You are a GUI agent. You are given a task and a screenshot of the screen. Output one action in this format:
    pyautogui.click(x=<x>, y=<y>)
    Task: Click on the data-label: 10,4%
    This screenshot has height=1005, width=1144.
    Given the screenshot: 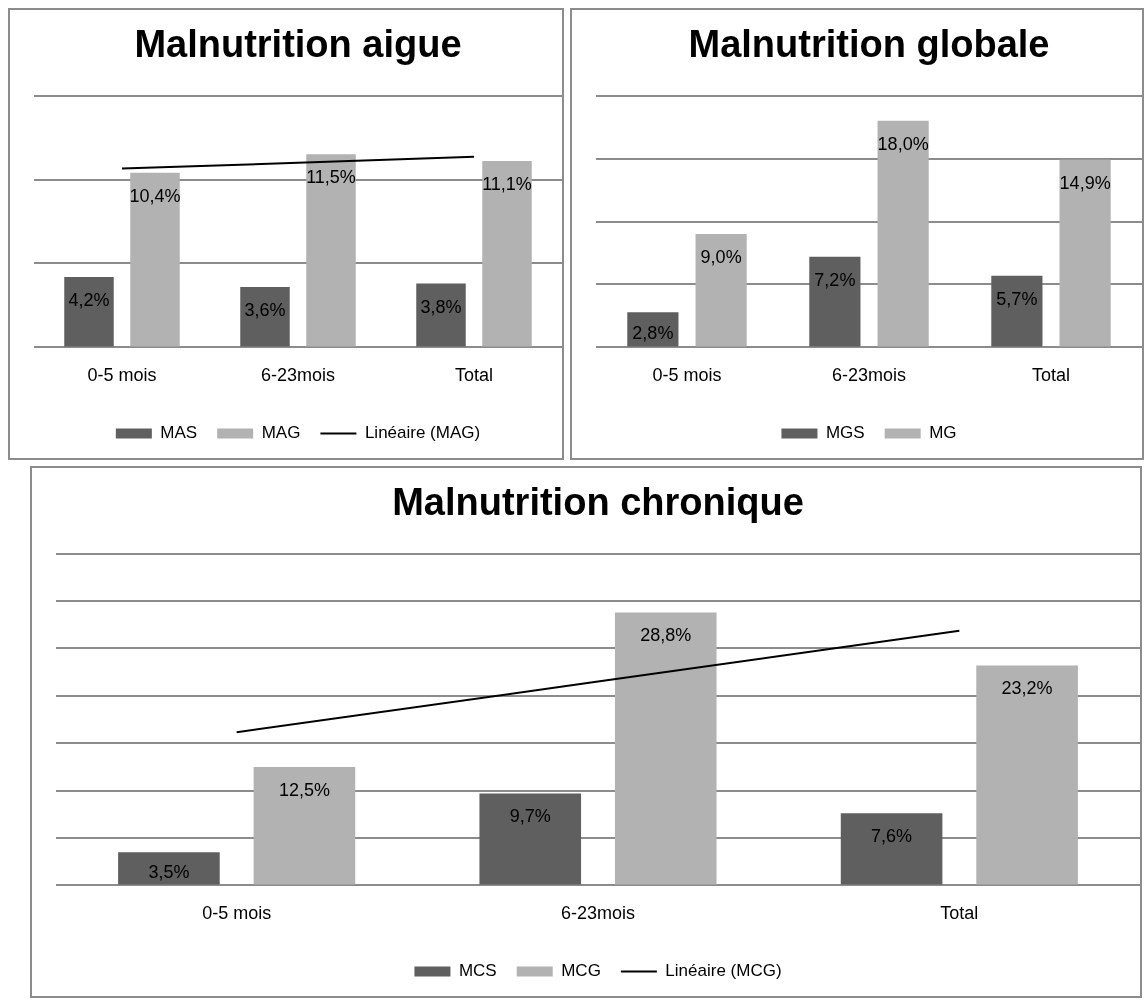 What is the action you would take?
    pyautogui.click(x=155, y=195)
    